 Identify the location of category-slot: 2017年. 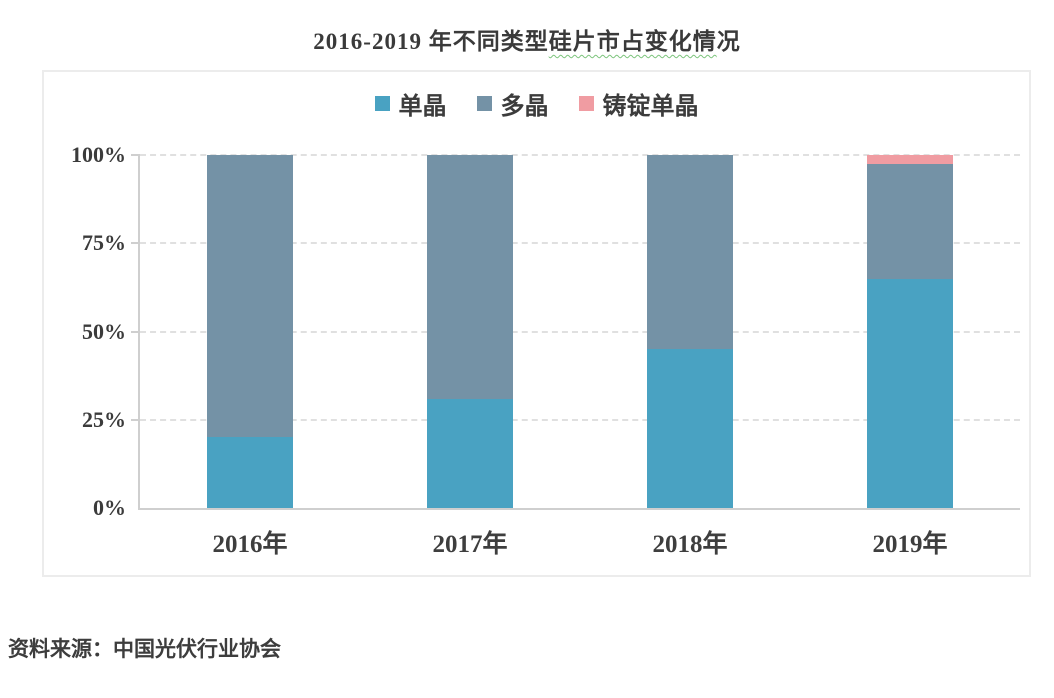
(470, 356).